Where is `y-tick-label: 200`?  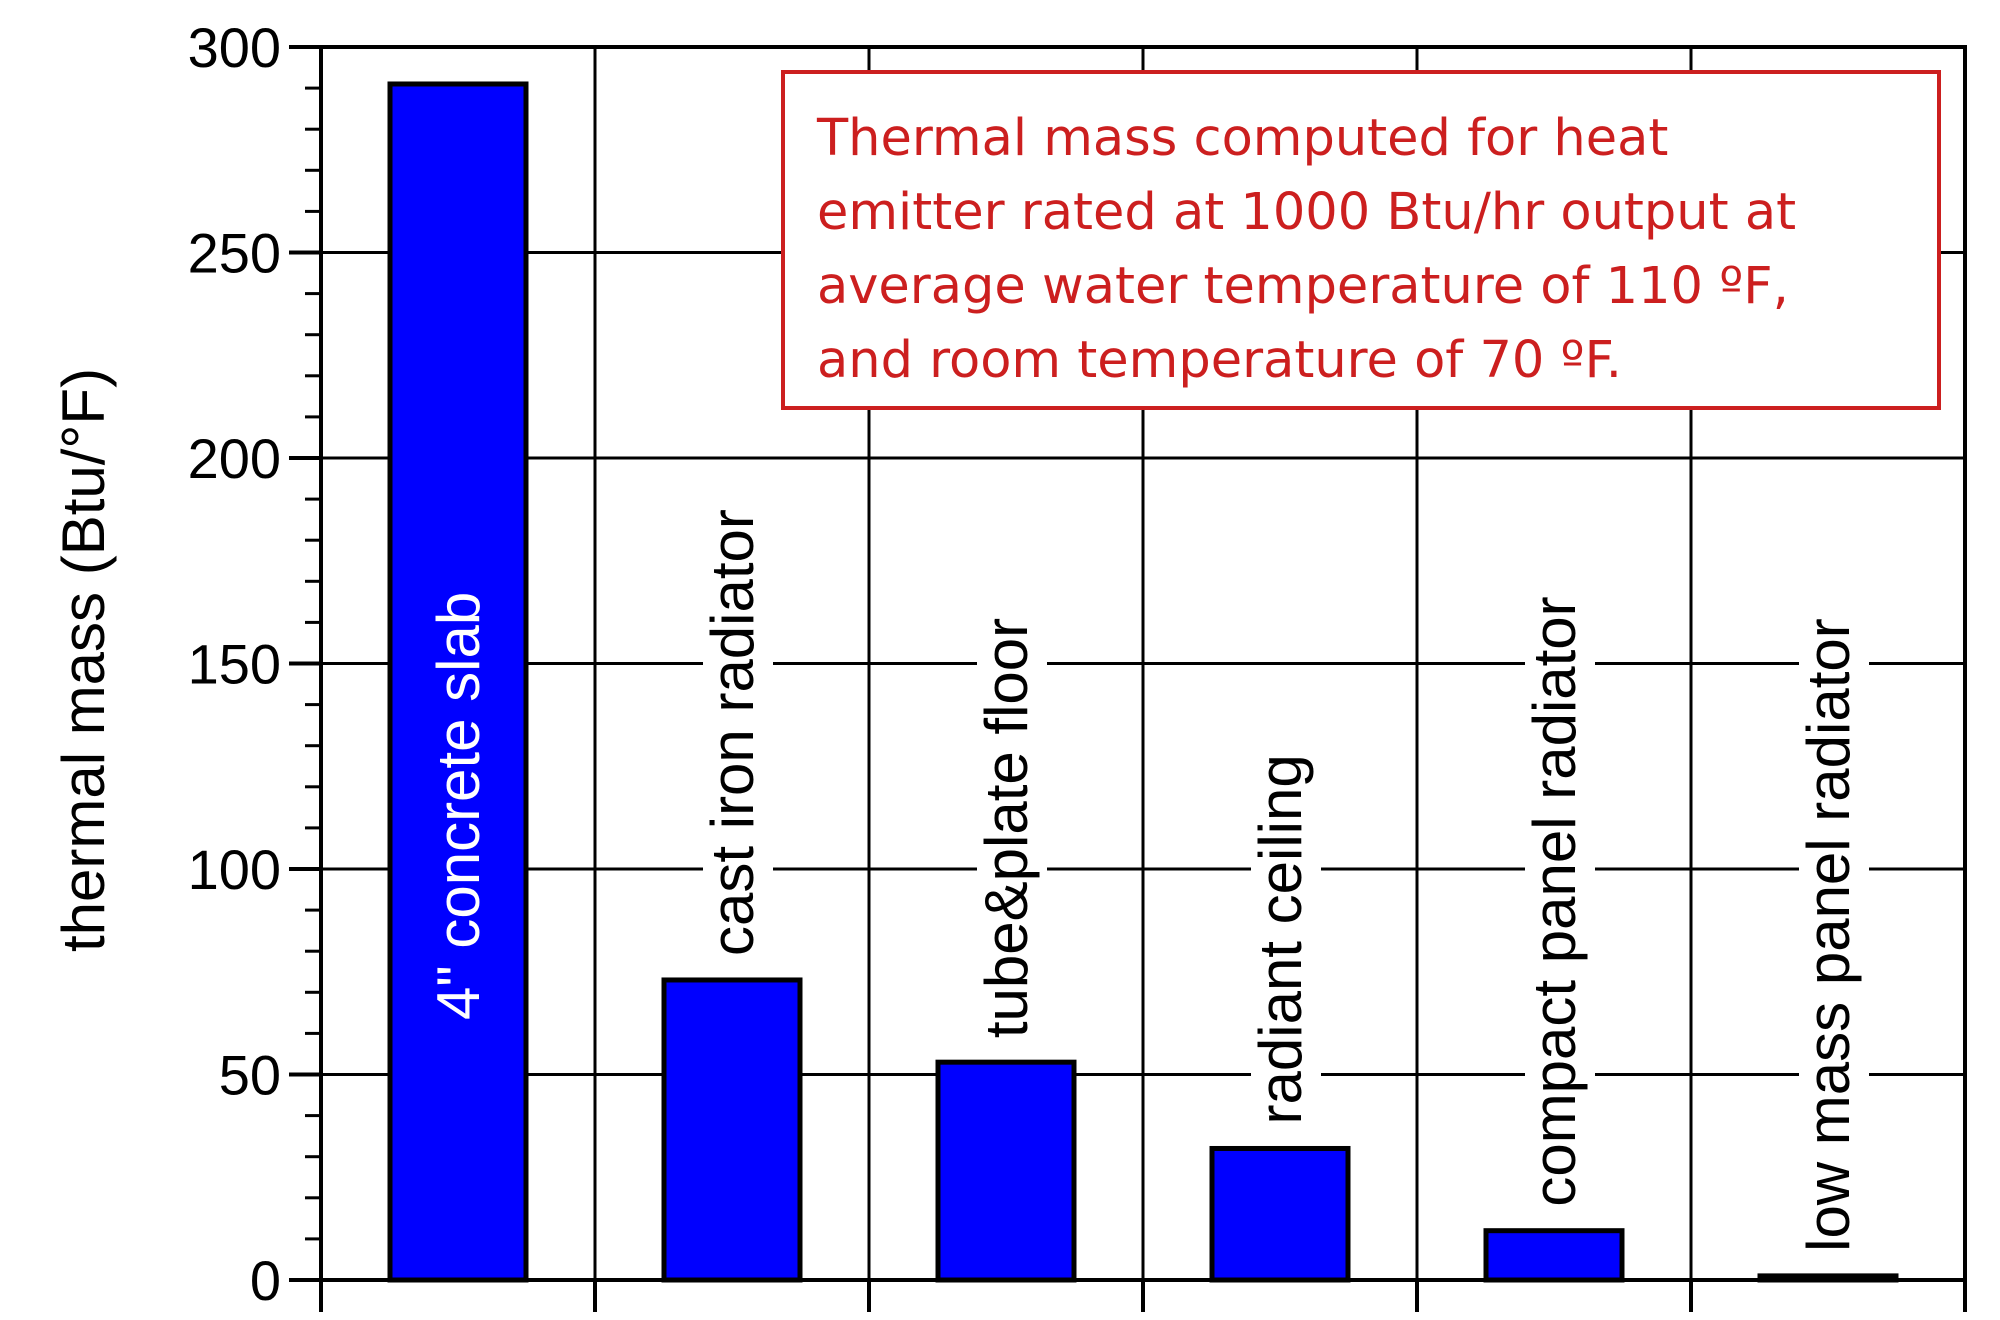 y-tick-label: 200 is located at coordinates (234, 458).